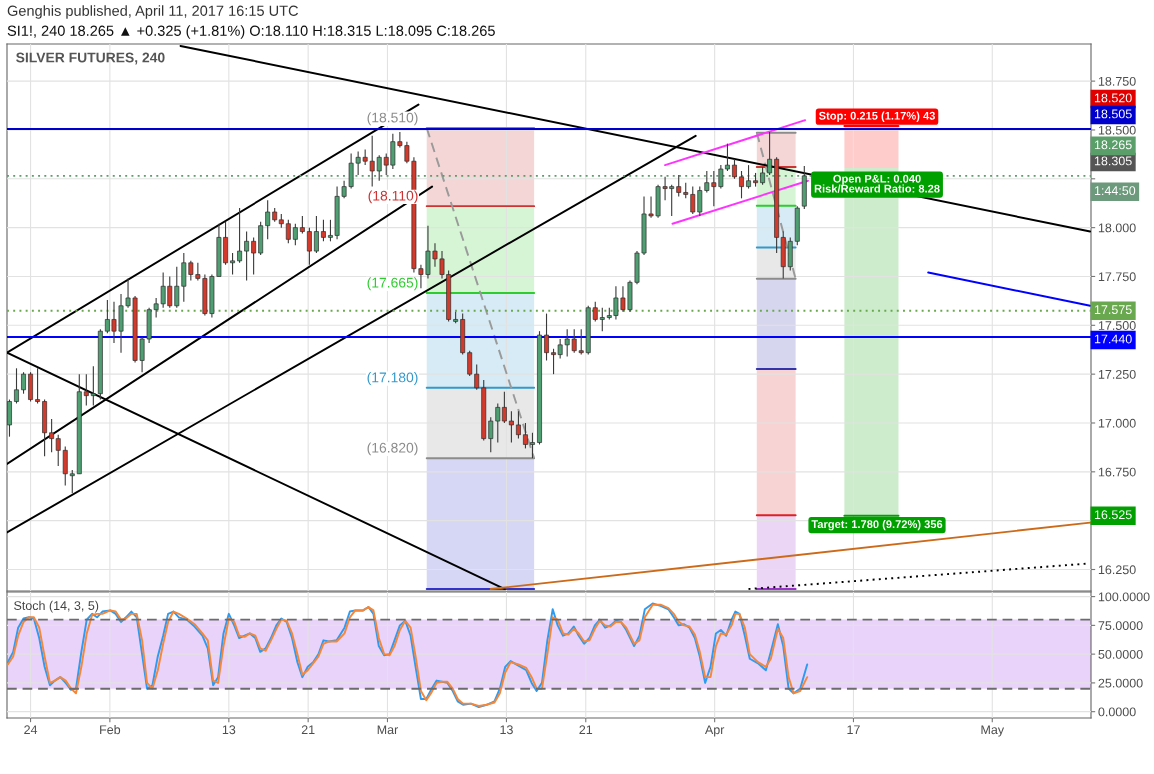 This screenshot has height=774, width=1154. Describe the element at coordinates (1117, 130) in the screenshot. I see `y-tick-label: 18.500` at that location.